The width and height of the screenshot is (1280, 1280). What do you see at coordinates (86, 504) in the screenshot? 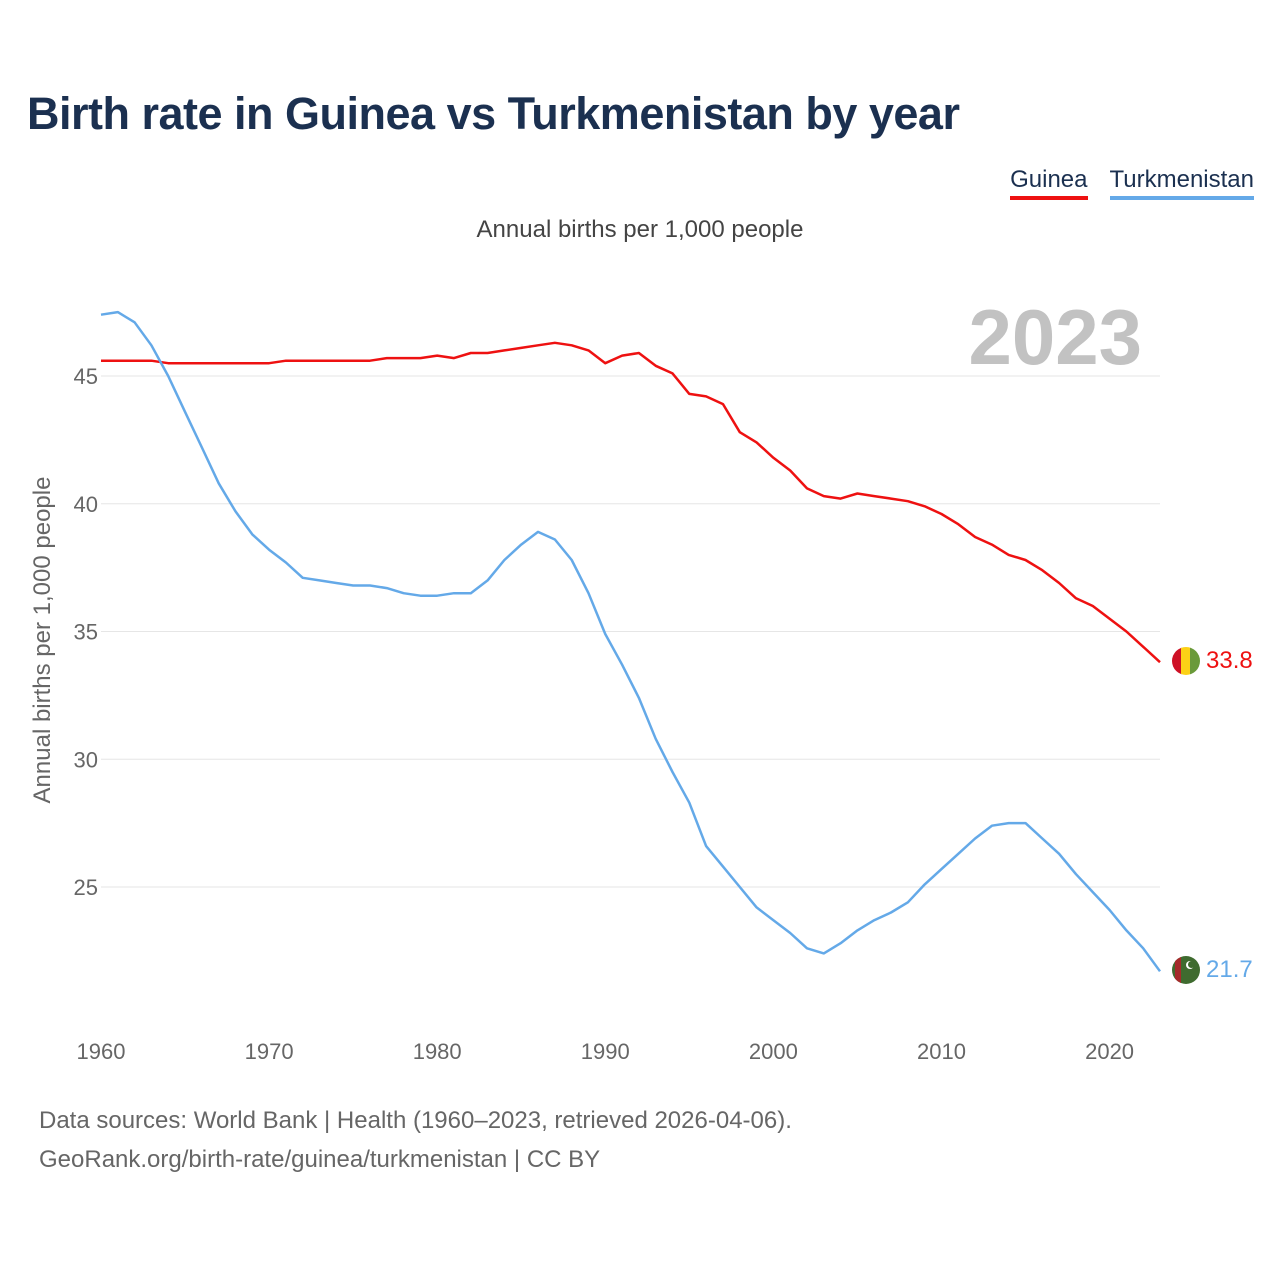
I see `y-tick-label: 40` at bounding box center [86, 504].